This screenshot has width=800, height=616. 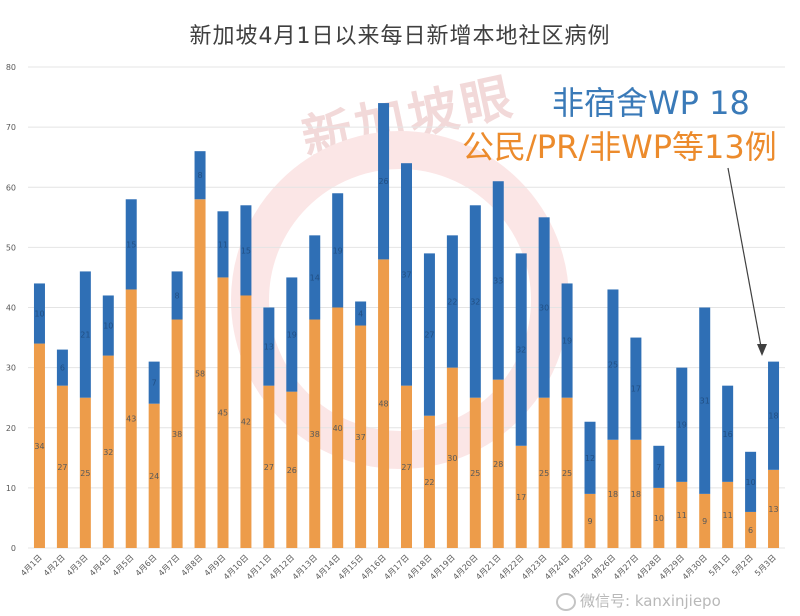 What do you see at coordinates (765, 565) in the screenshot?
I see `x-tick-label: 5月3日` at bounding box center [765, 565].